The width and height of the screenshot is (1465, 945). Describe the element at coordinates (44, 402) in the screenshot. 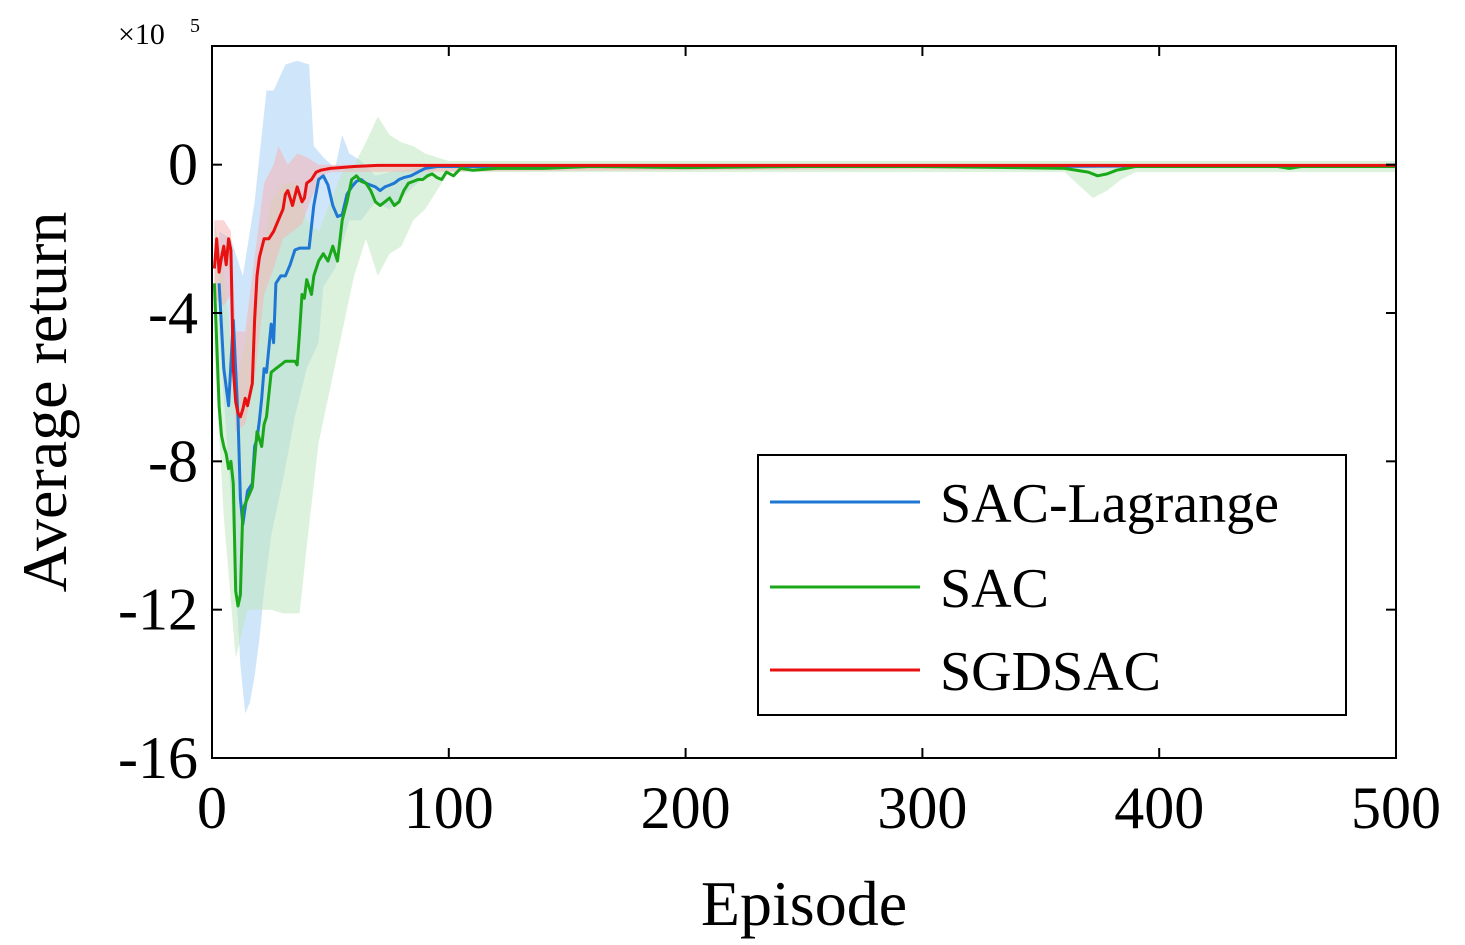

I see `y-axis-label: Average return` at that location.